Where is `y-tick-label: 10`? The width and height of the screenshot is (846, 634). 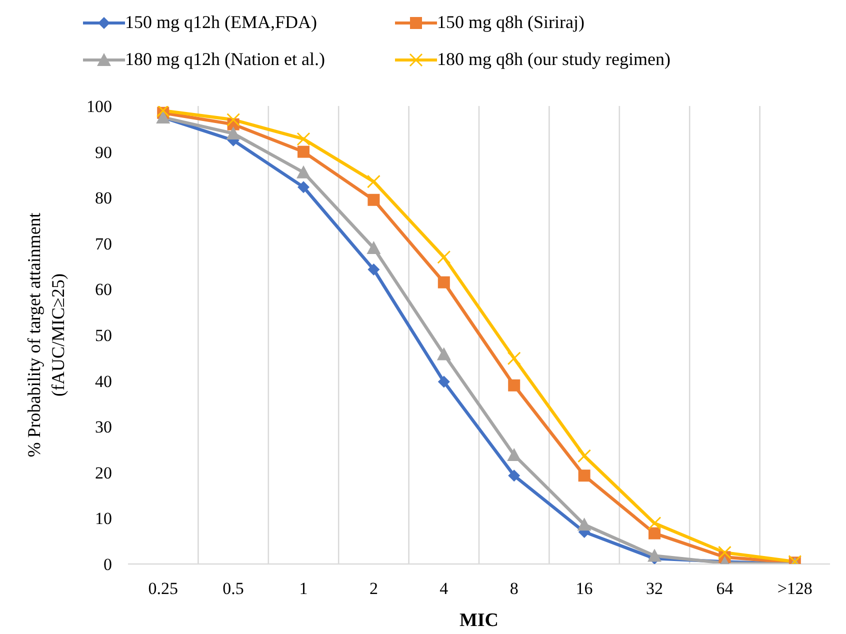 y-tick-label: 10 is located at coordinates (103, 518).